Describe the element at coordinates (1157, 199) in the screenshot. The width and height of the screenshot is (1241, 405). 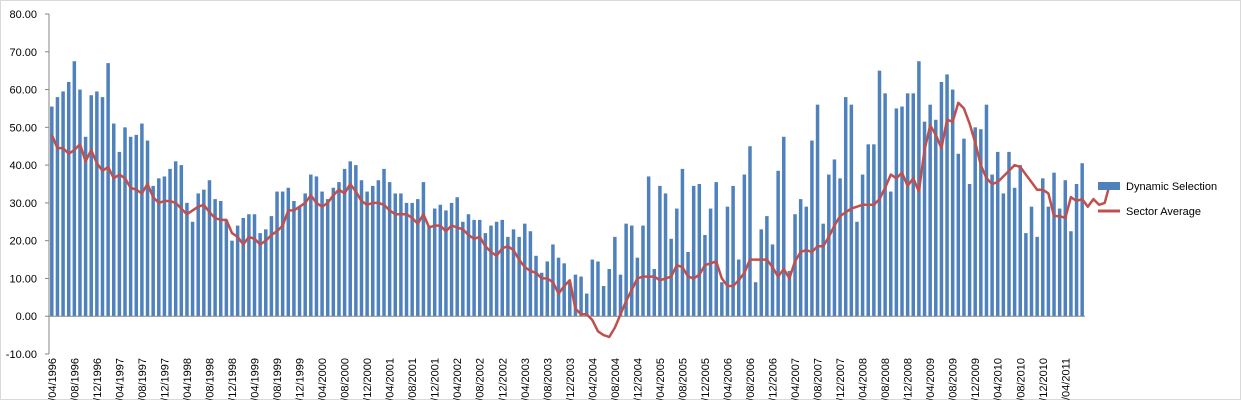
I see `legend: Dynamic Selection Sector Average` at that location.